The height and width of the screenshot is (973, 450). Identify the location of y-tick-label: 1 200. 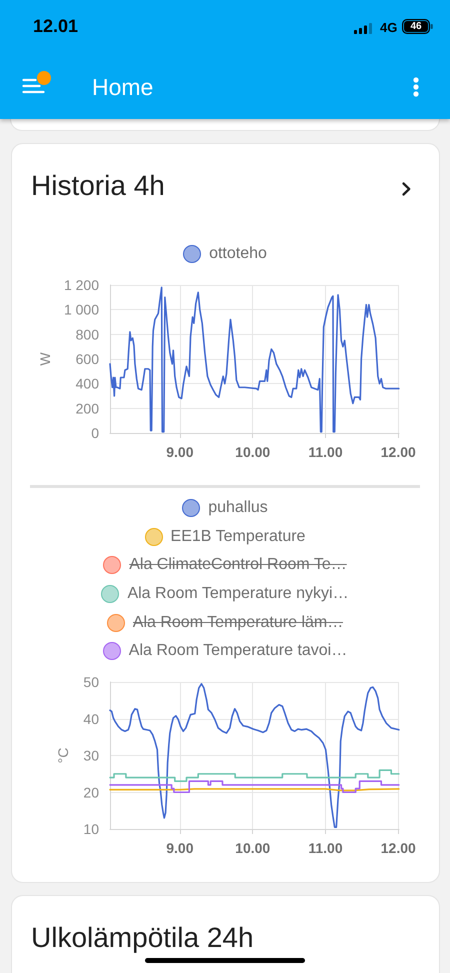
(82, 285).